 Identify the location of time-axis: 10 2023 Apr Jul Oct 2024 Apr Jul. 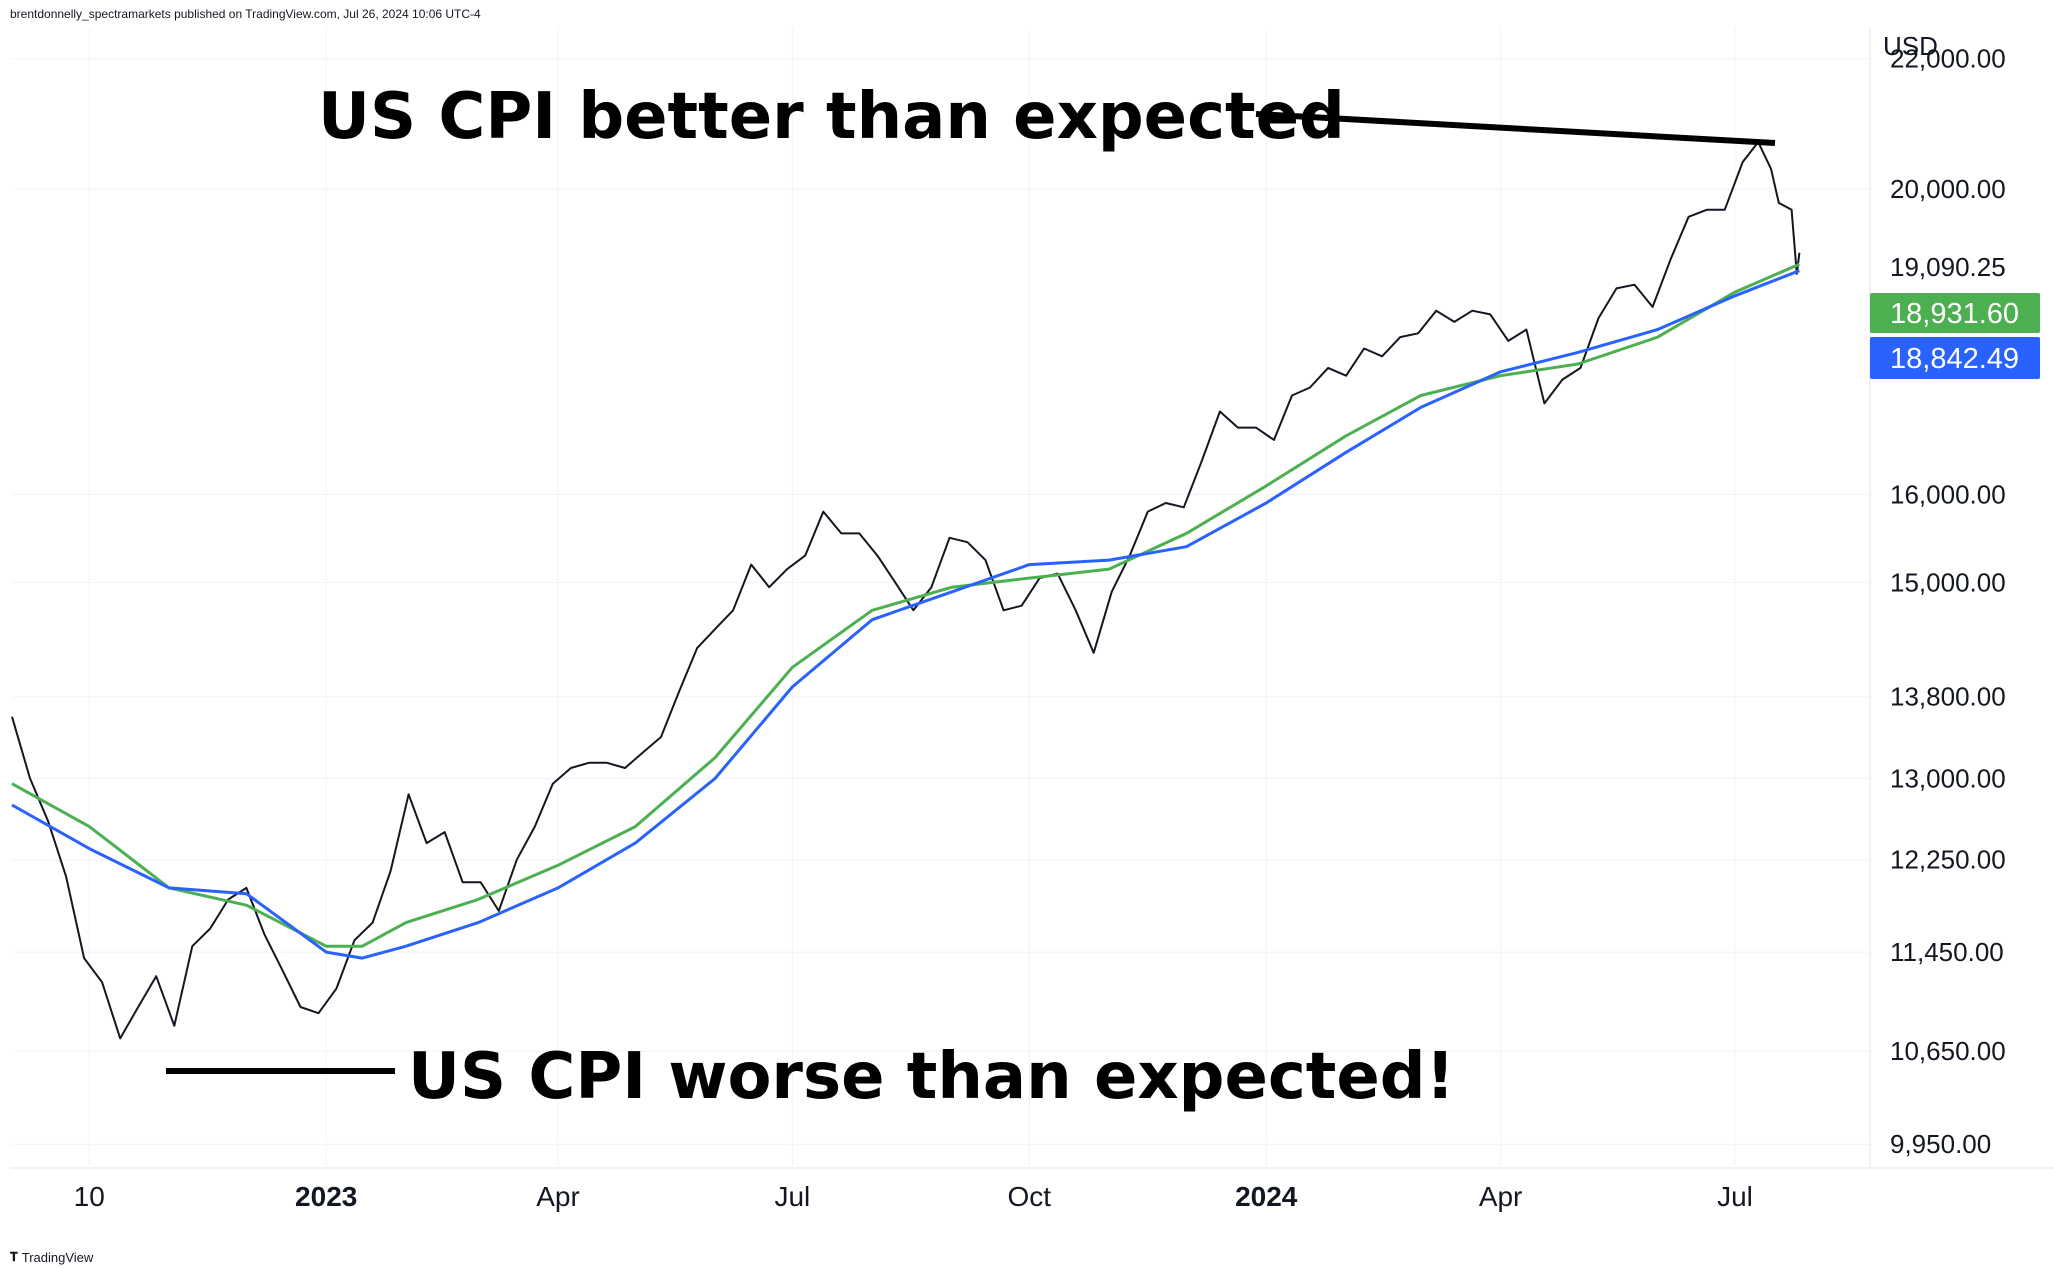
(1032, 1189).